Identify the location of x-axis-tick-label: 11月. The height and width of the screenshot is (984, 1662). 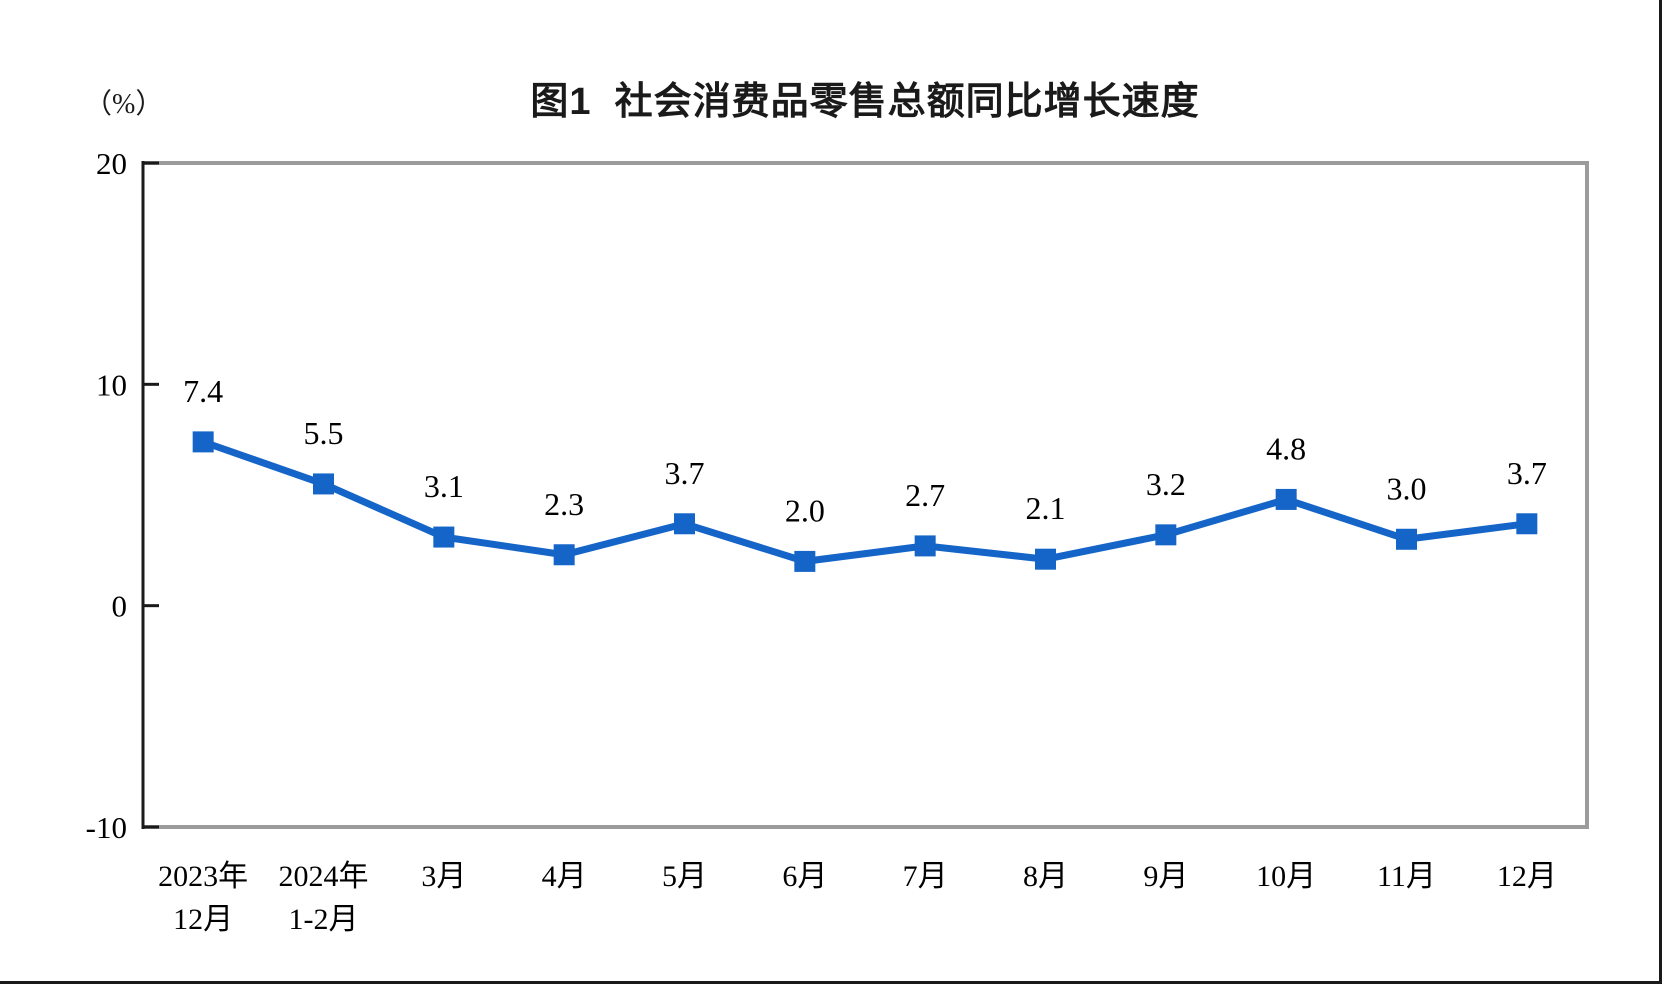
(1406, 876).